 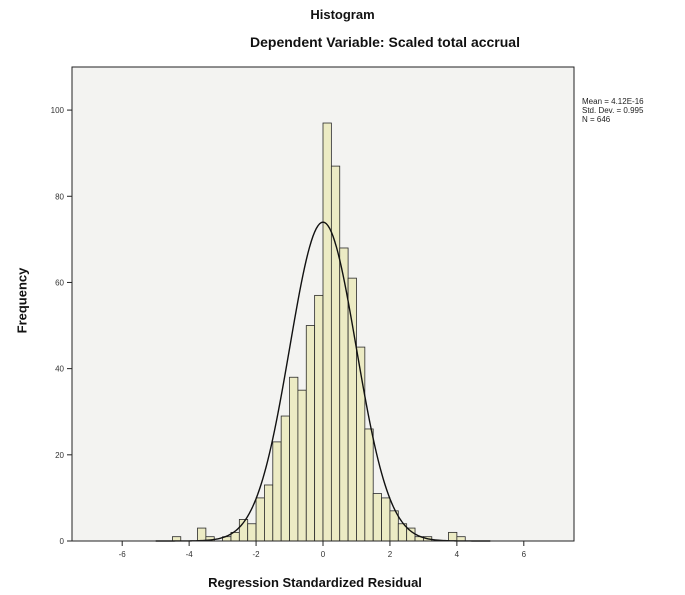 I want to click on y-tick-label: 40, so click(x=59, y=369).